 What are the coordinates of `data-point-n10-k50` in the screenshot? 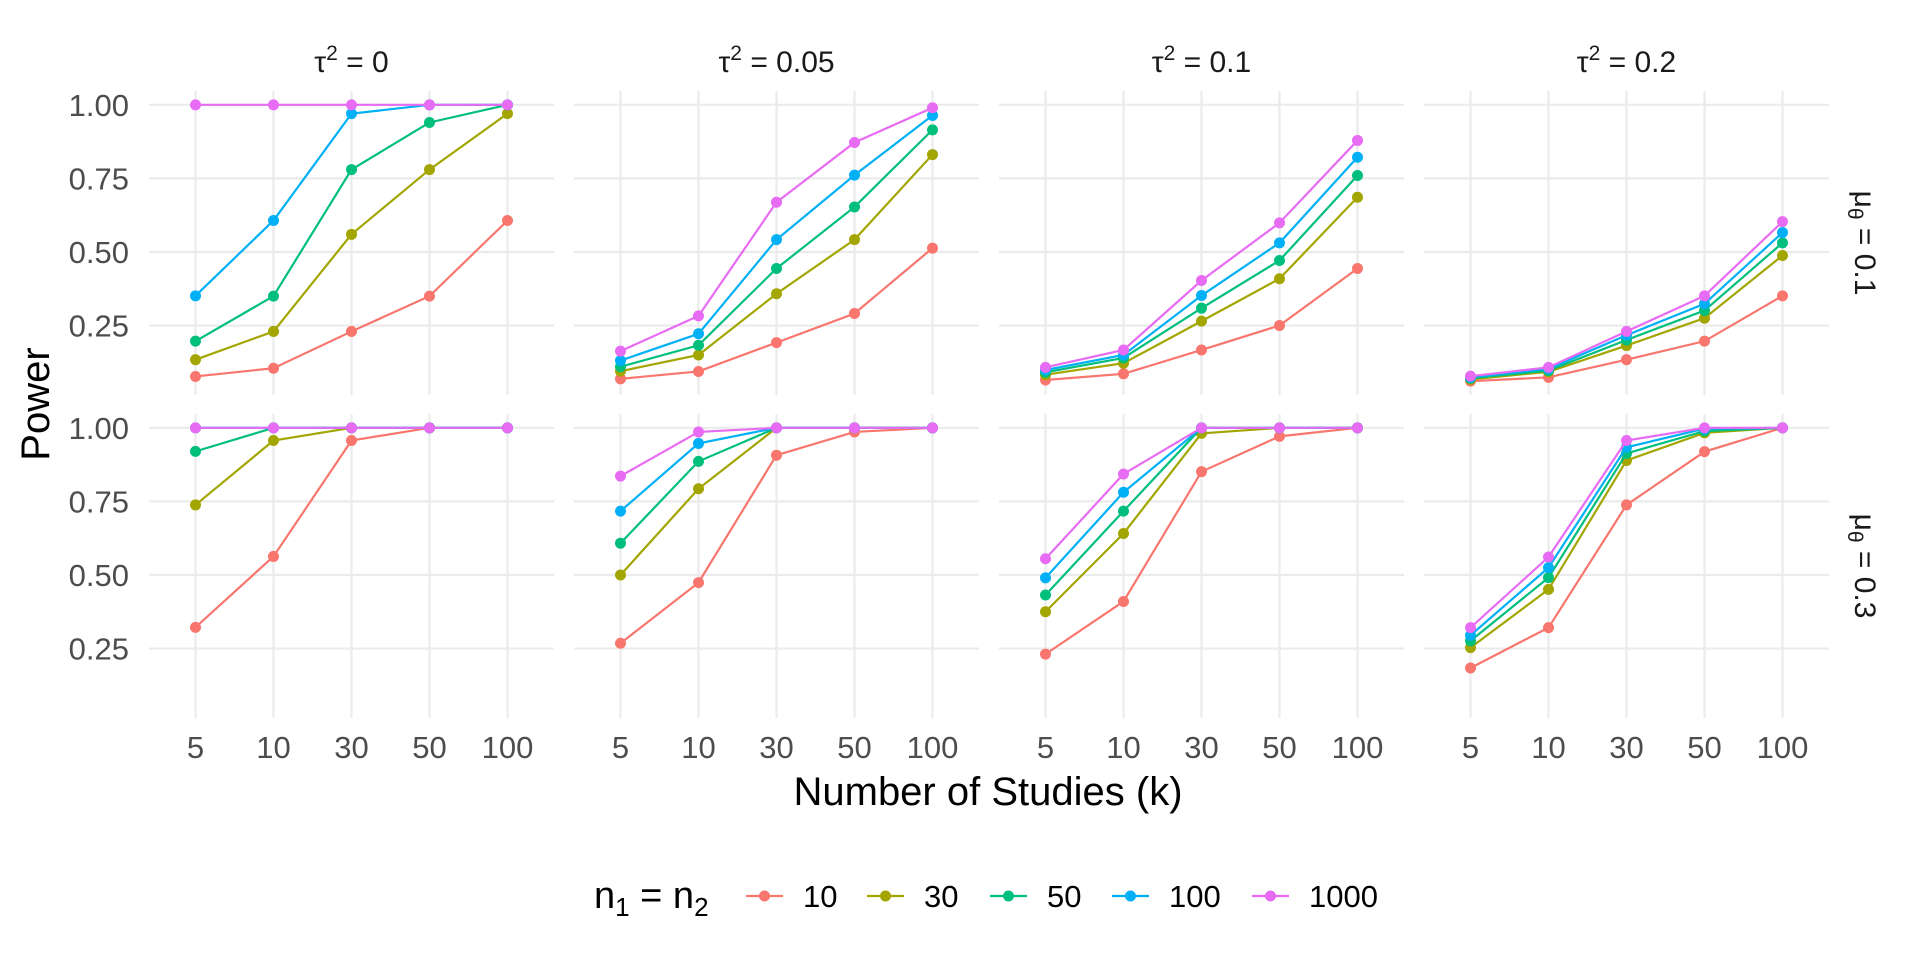 It's located at (429, 296).